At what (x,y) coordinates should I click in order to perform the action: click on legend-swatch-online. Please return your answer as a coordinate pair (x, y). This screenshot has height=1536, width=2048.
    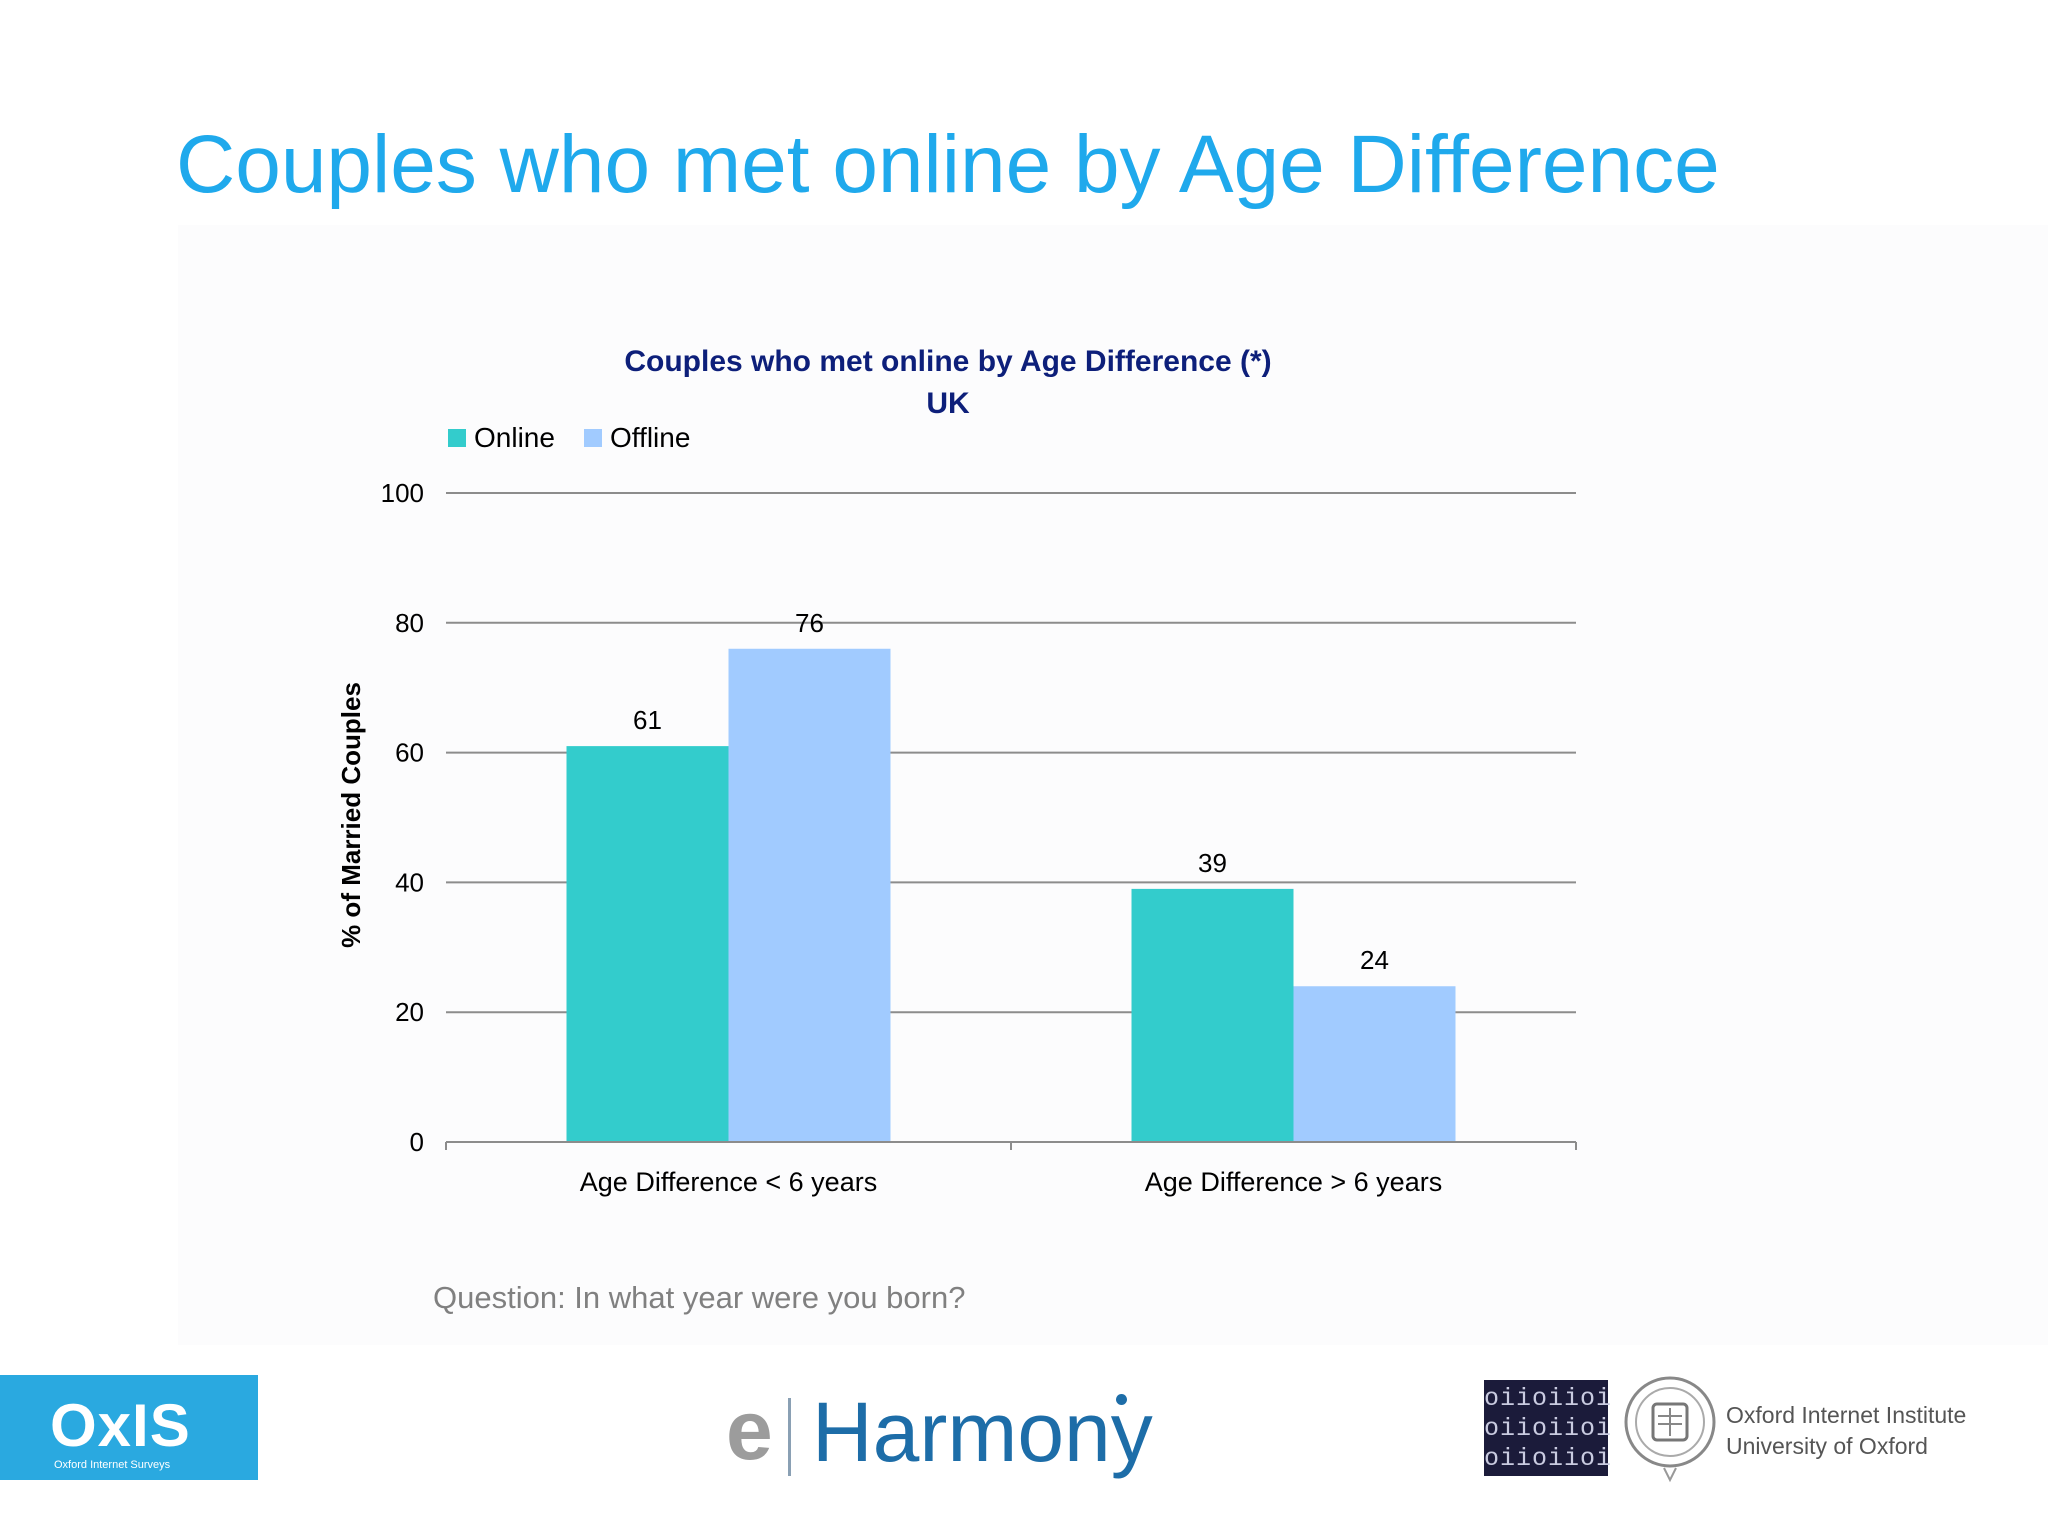
    Looking at the image, I should click on (457, 438).